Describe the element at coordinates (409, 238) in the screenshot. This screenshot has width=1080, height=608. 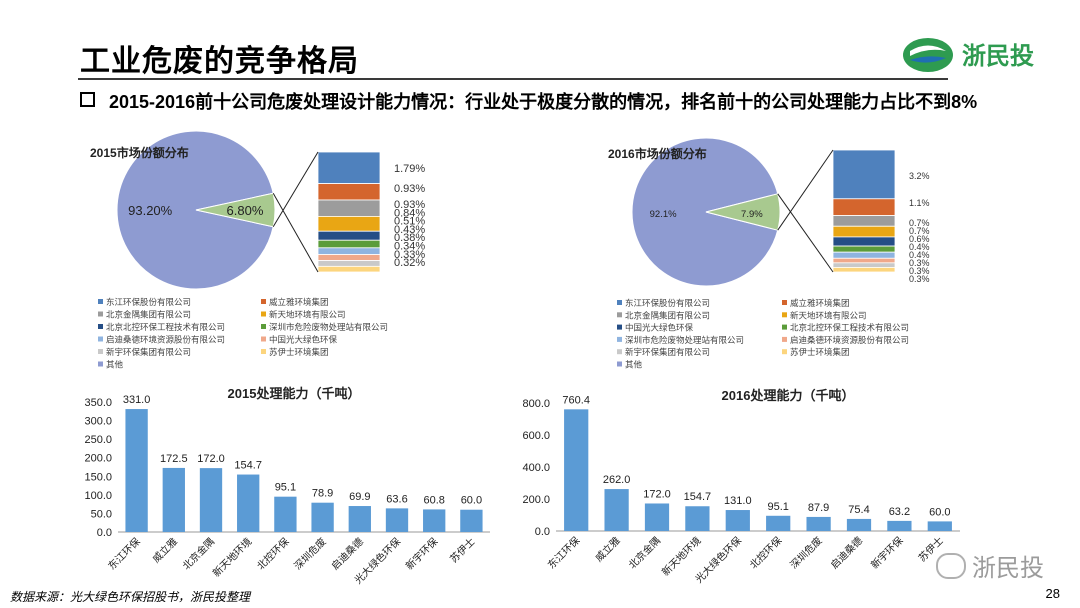
I see `breakdown-label: 0.38%` at that location.